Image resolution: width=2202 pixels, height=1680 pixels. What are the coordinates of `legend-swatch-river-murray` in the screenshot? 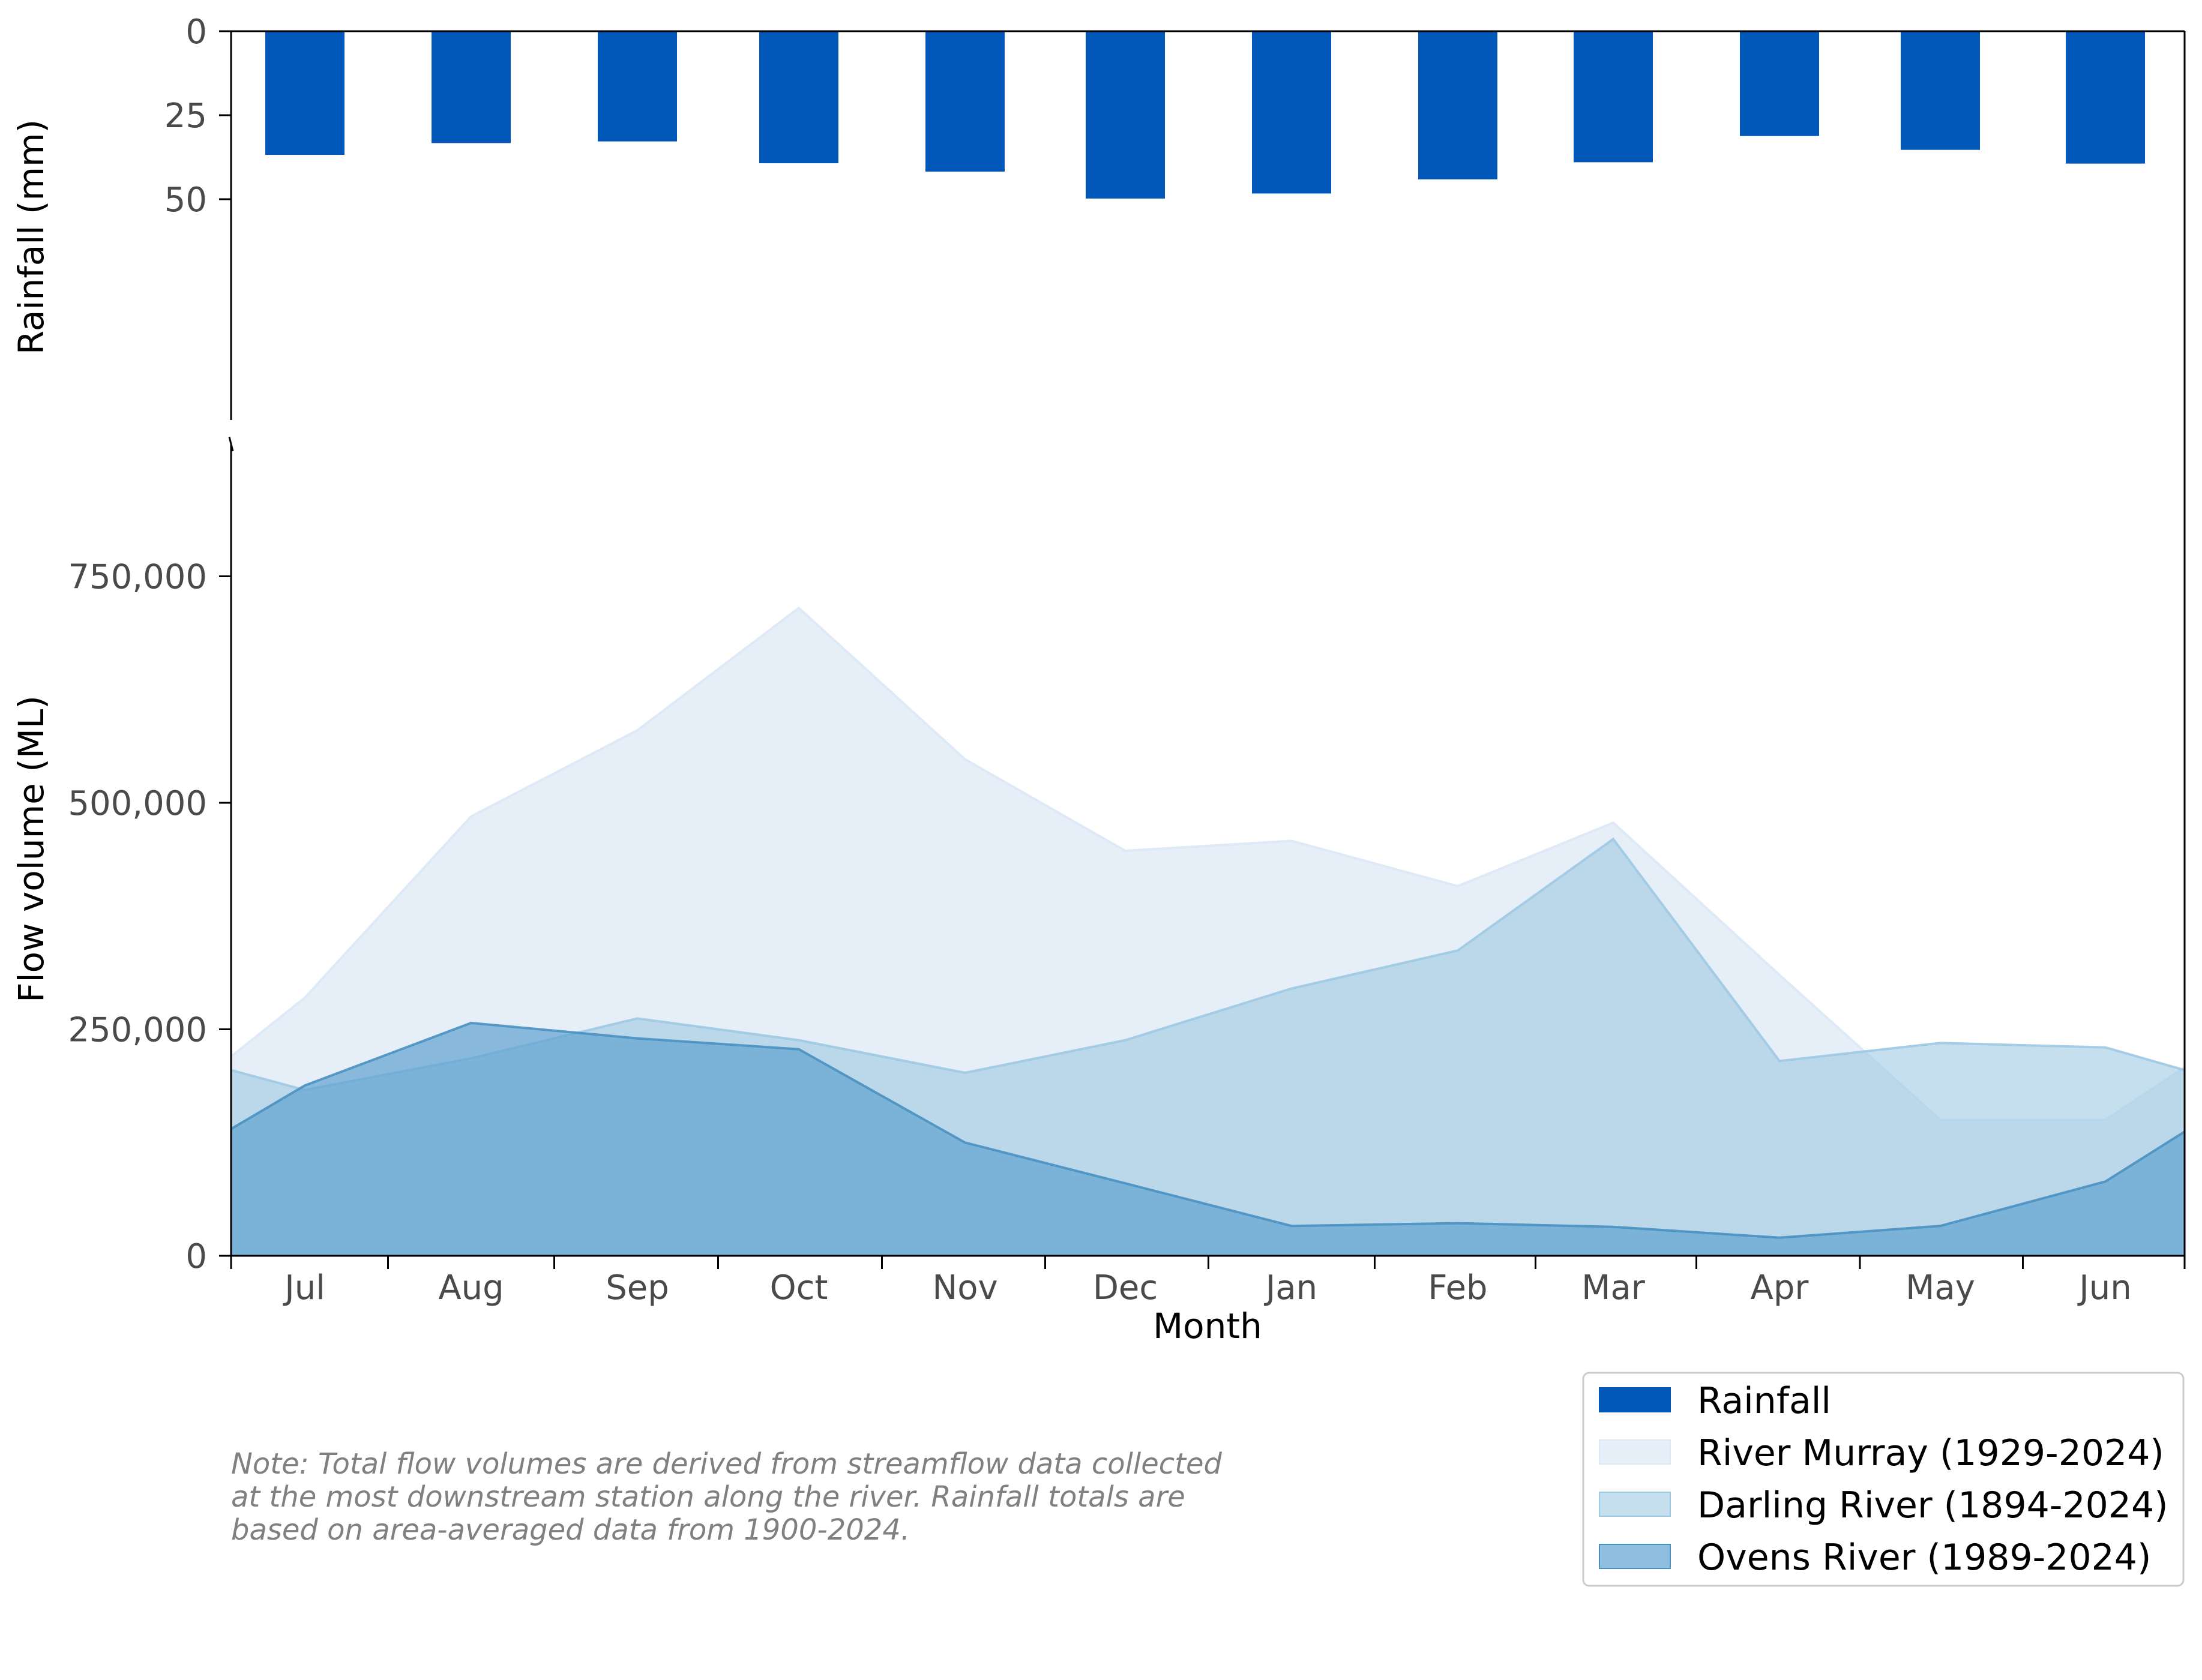 It's located at (1635, 1452).